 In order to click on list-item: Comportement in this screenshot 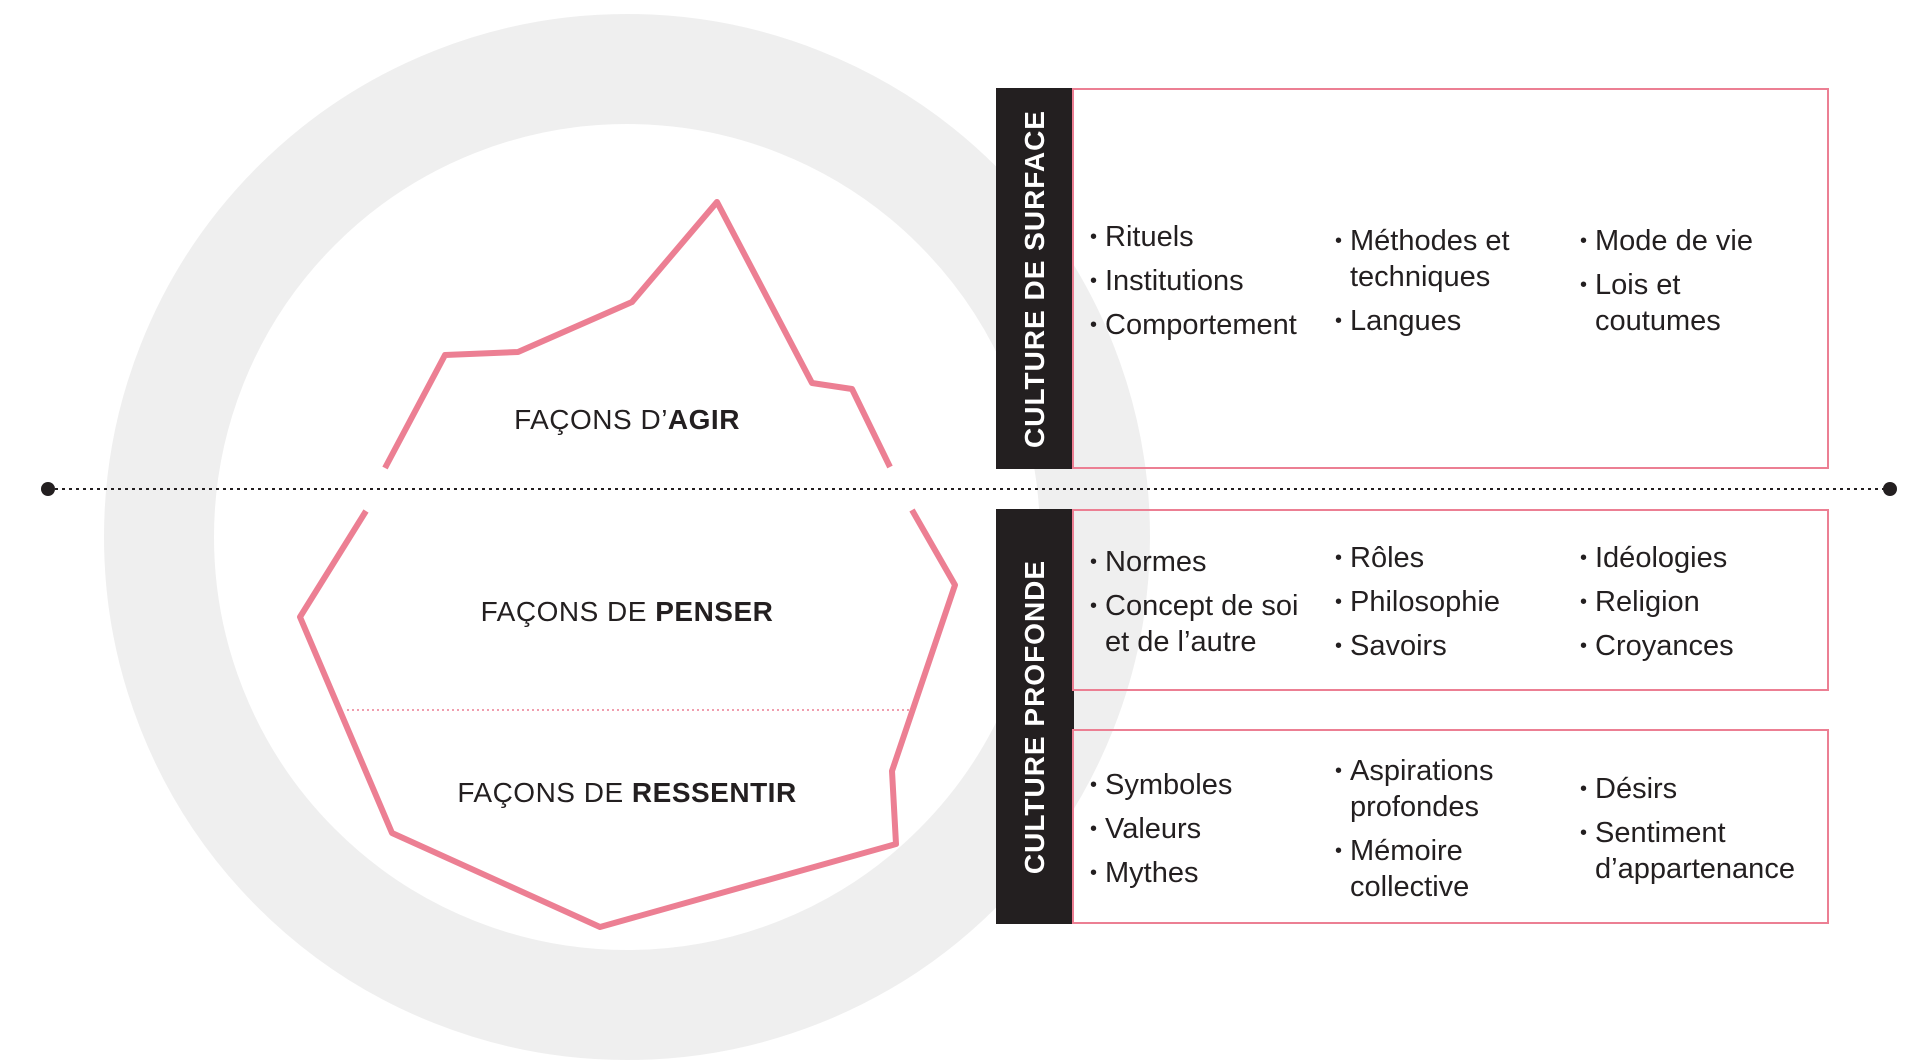, I will do `click(1206, 325)`.